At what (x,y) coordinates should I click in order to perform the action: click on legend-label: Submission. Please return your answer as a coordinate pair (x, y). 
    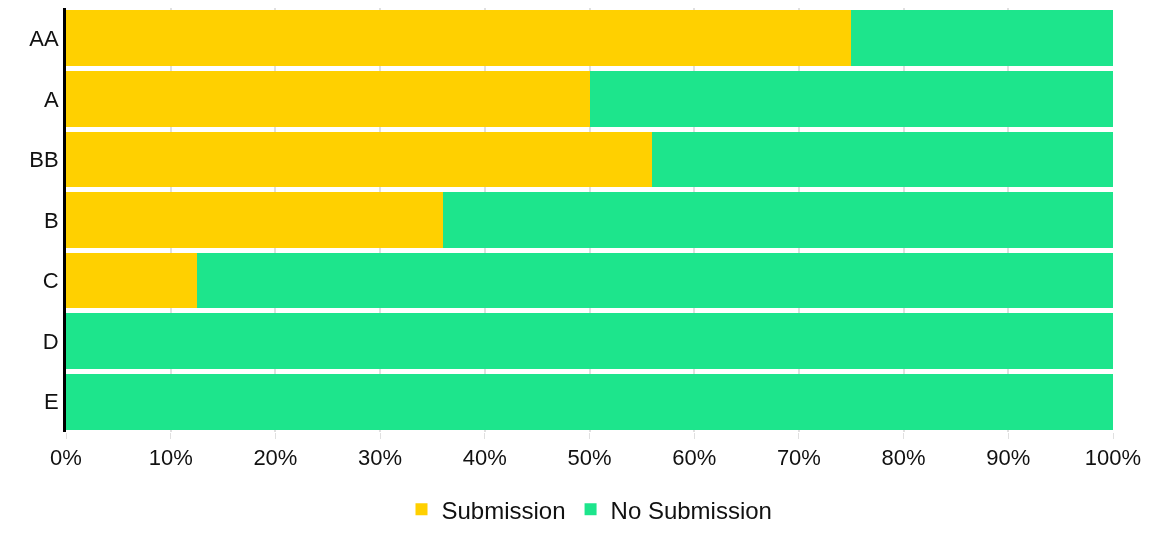
    Looking at the image, I should click on (503, 510).